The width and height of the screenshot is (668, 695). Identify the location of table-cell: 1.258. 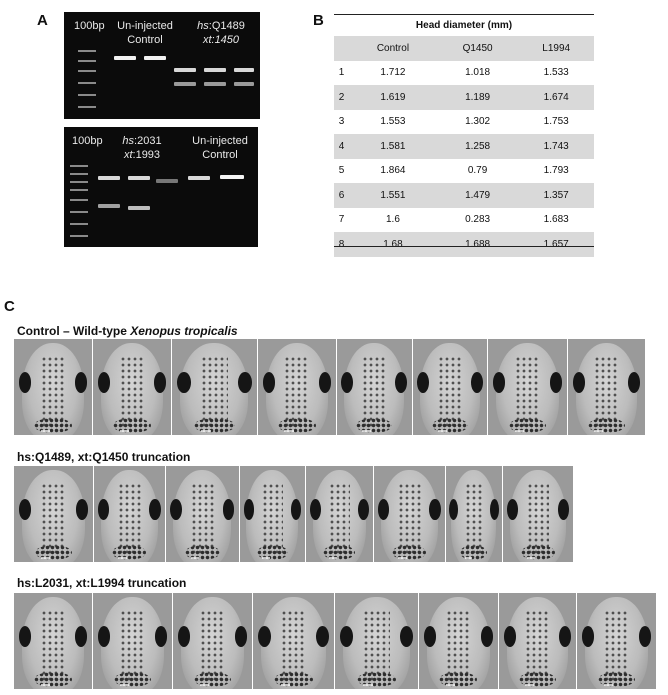
(477, 146).